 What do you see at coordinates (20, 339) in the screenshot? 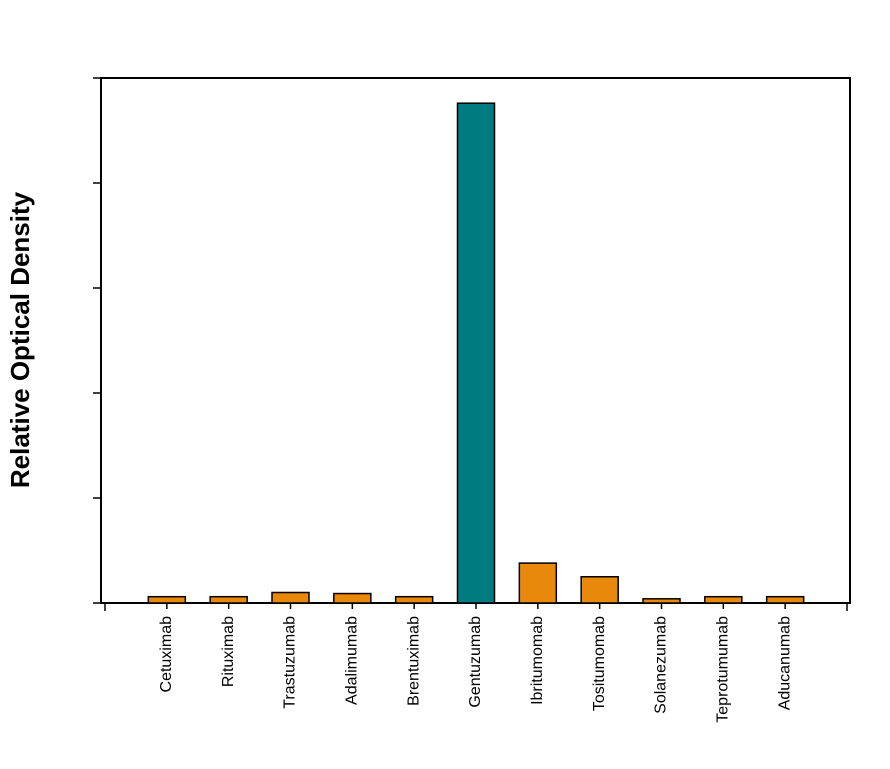
I see `y-axis-label: Relative Optical Density` at bounding box center [20, 339].